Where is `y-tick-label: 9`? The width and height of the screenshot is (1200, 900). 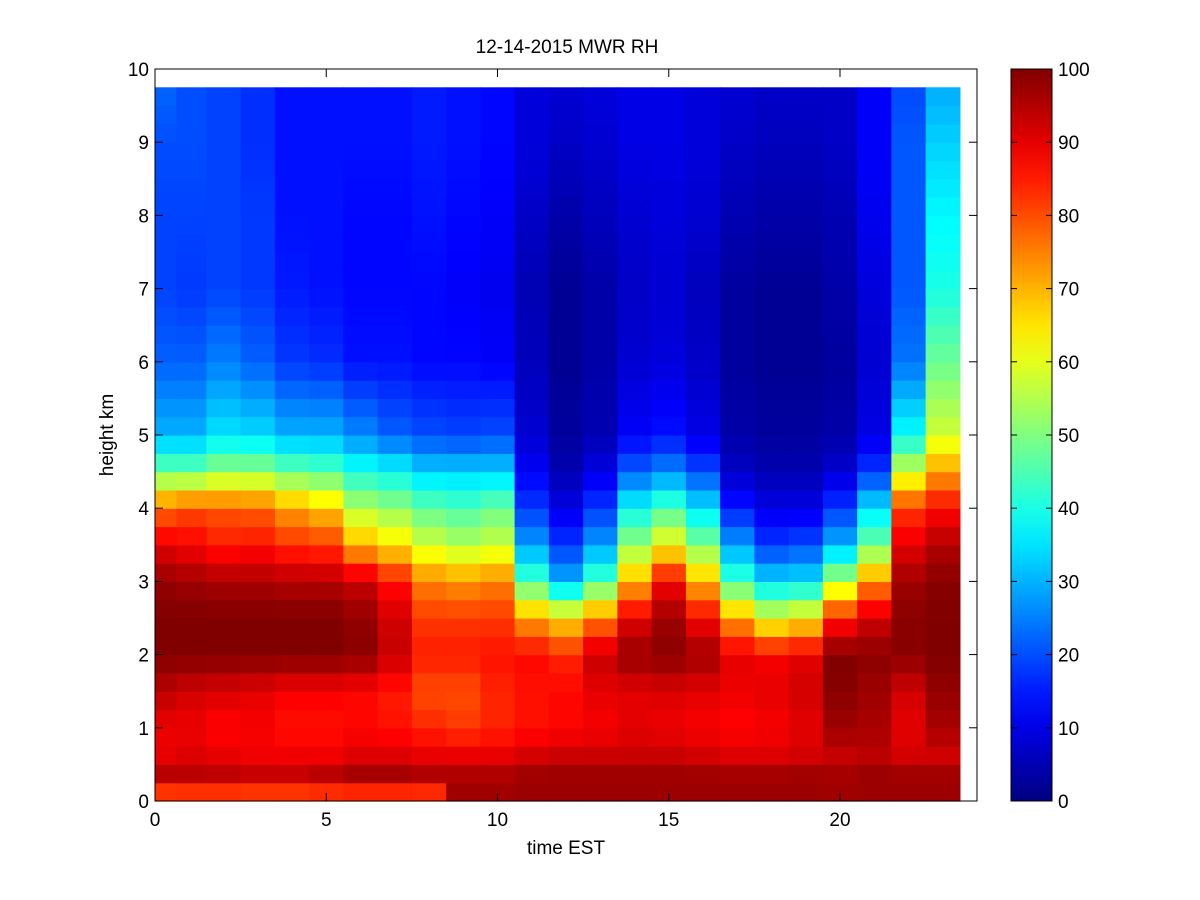 y-tick-label: 9 is located at coordinates (143, 143).